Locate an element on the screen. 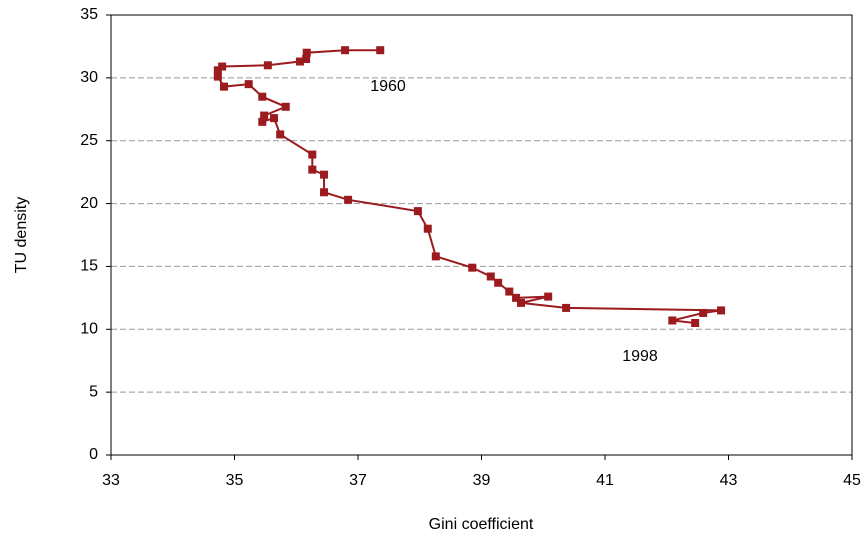 The height and width of the screenshot is (542, 868). x-tick-label: 45 is located at coordinates (852, 480).